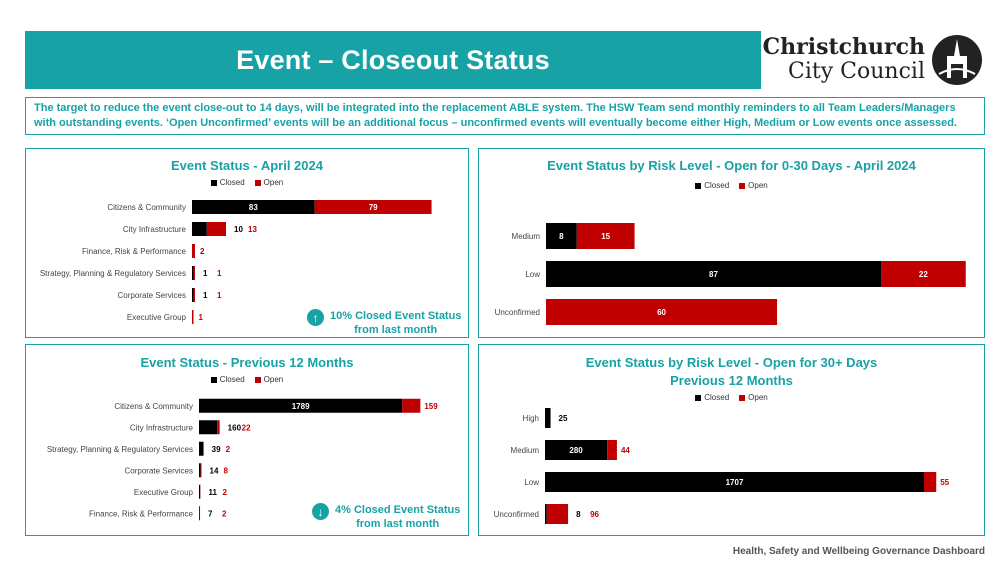  I want to click on callout-line1: 4% Closed Event Status, so click(398, 510).